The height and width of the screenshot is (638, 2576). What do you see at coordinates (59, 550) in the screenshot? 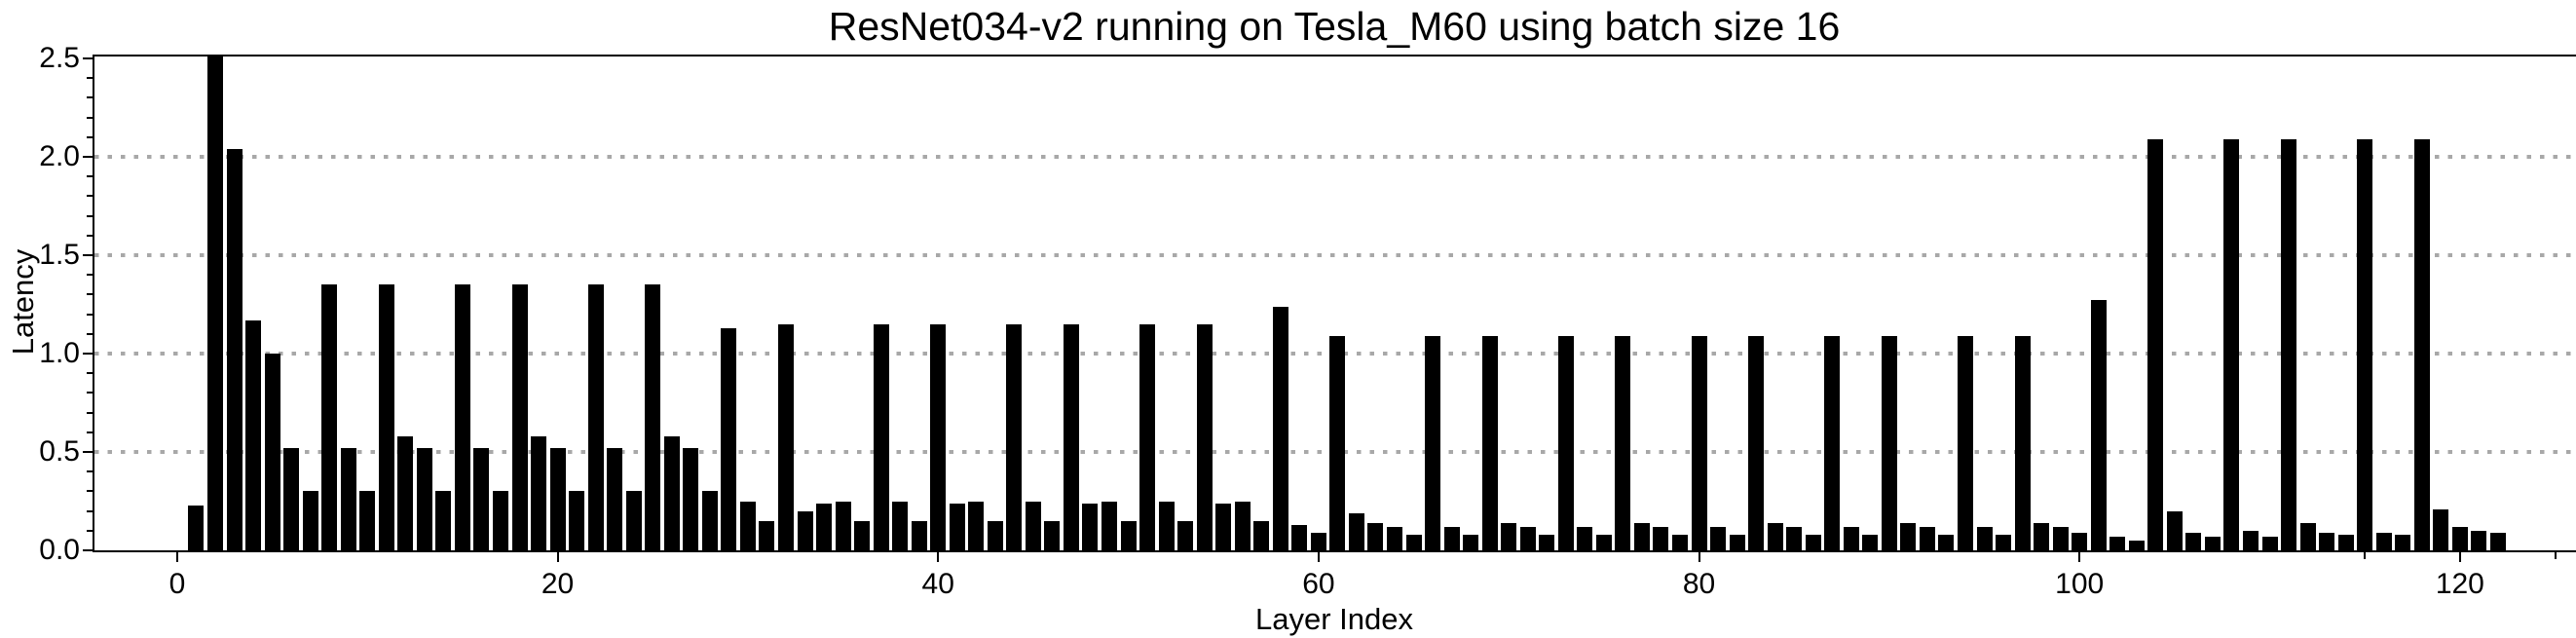
I see `y-tick-label: 0.0` at bounding box center [59, 550].